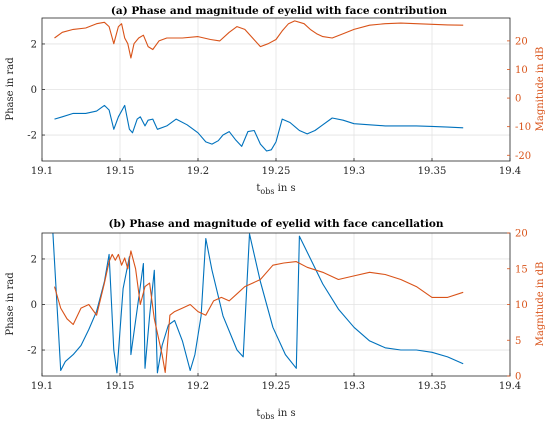  Describe the element at coordinates (259, 39) in the screenshot. I see `chart-a-series-magnitude-line` at that location.